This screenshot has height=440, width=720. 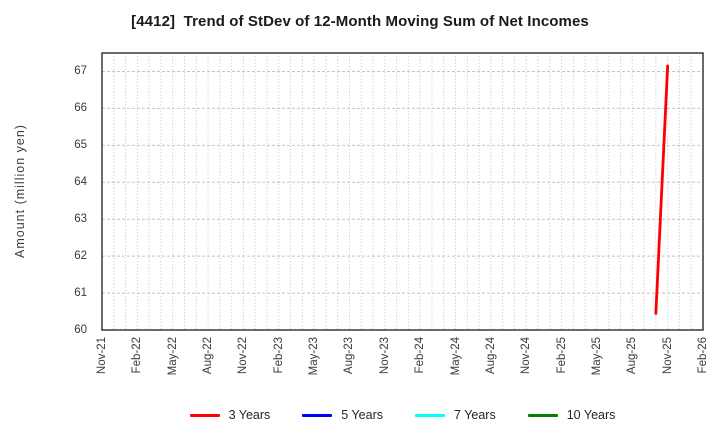 I want to click on y-tick-label: 63, so click(x=80, y=219).